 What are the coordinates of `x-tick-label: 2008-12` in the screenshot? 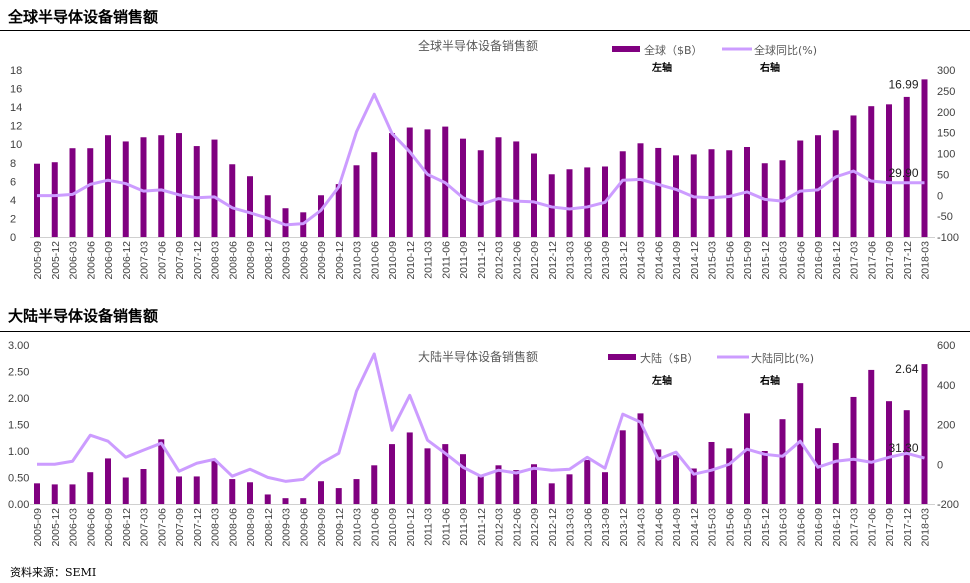 It's located at (269, 260).